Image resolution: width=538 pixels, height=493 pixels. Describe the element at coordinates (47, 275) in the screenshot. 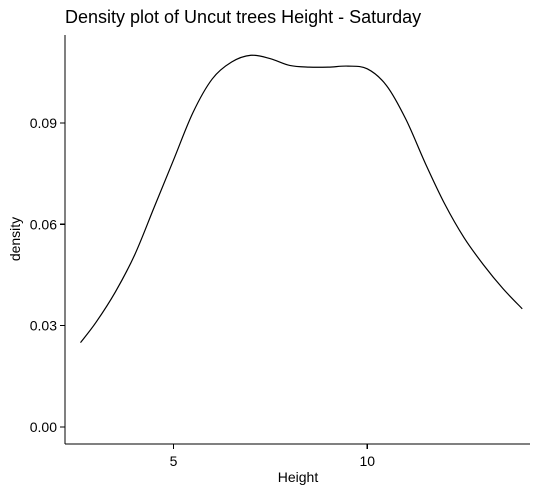

I see `y-axis-ticks: 0.00 0.03 0.06 0.09` at that location.